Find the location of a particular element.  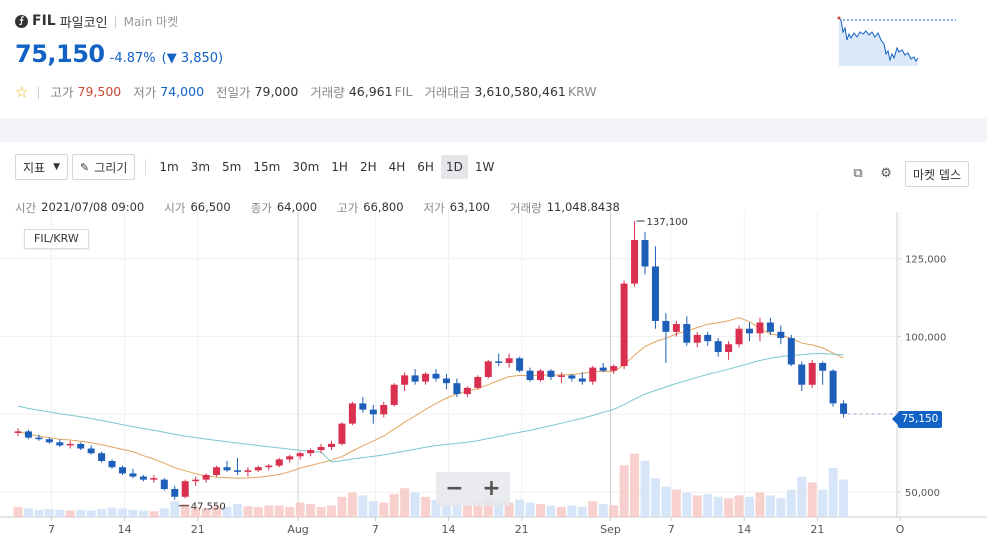

indicator-button: 지표 ▼ is located at coordinates (42, 167).